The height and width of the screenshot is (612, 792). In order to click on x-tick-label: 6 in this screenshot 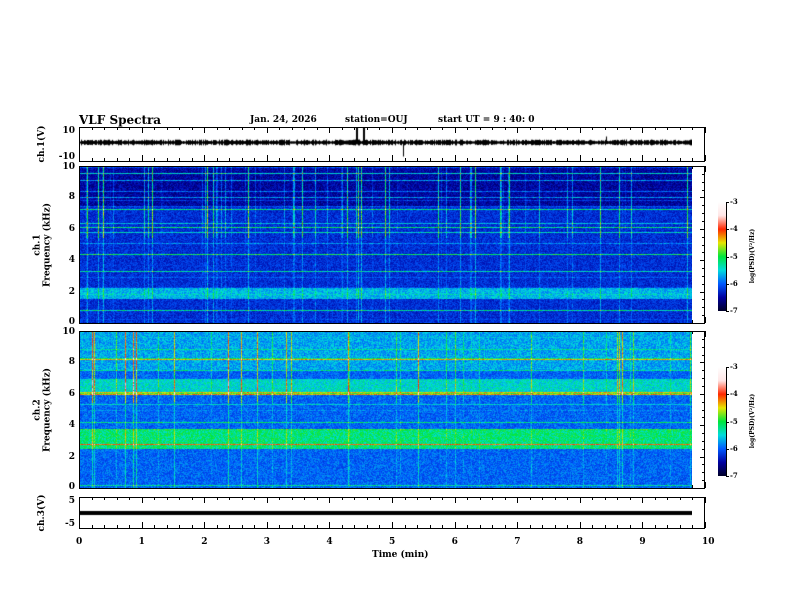, I will do `click(454, 542)`.